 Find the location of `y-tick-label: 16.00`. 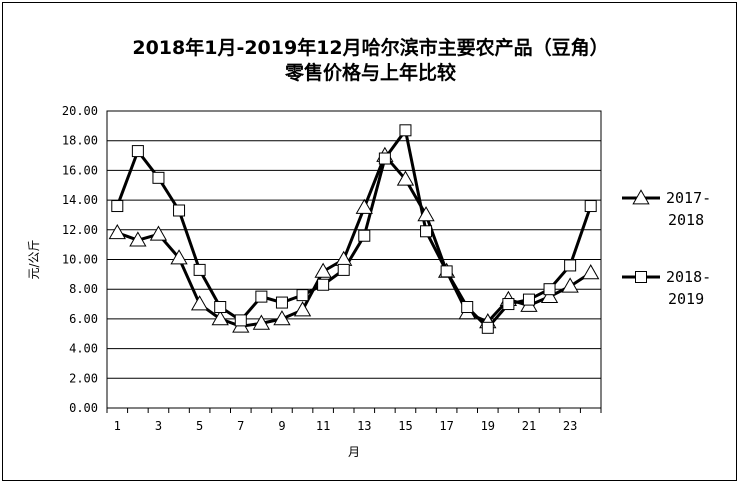

y-tick-label: 16.00 is located at coordinates (80, 170).